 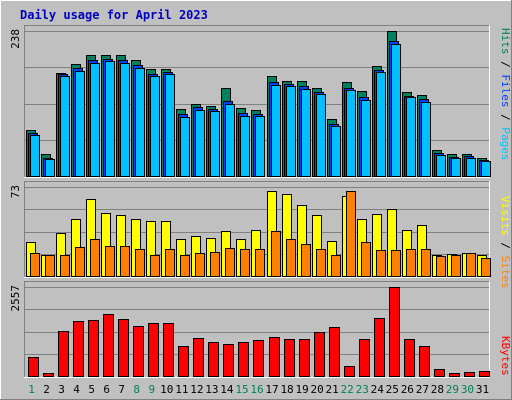 What do you see at coordinates (196, 389) in the screenshot?
I see `x-tick-label-12: 12` at bounding box center [196, 389].